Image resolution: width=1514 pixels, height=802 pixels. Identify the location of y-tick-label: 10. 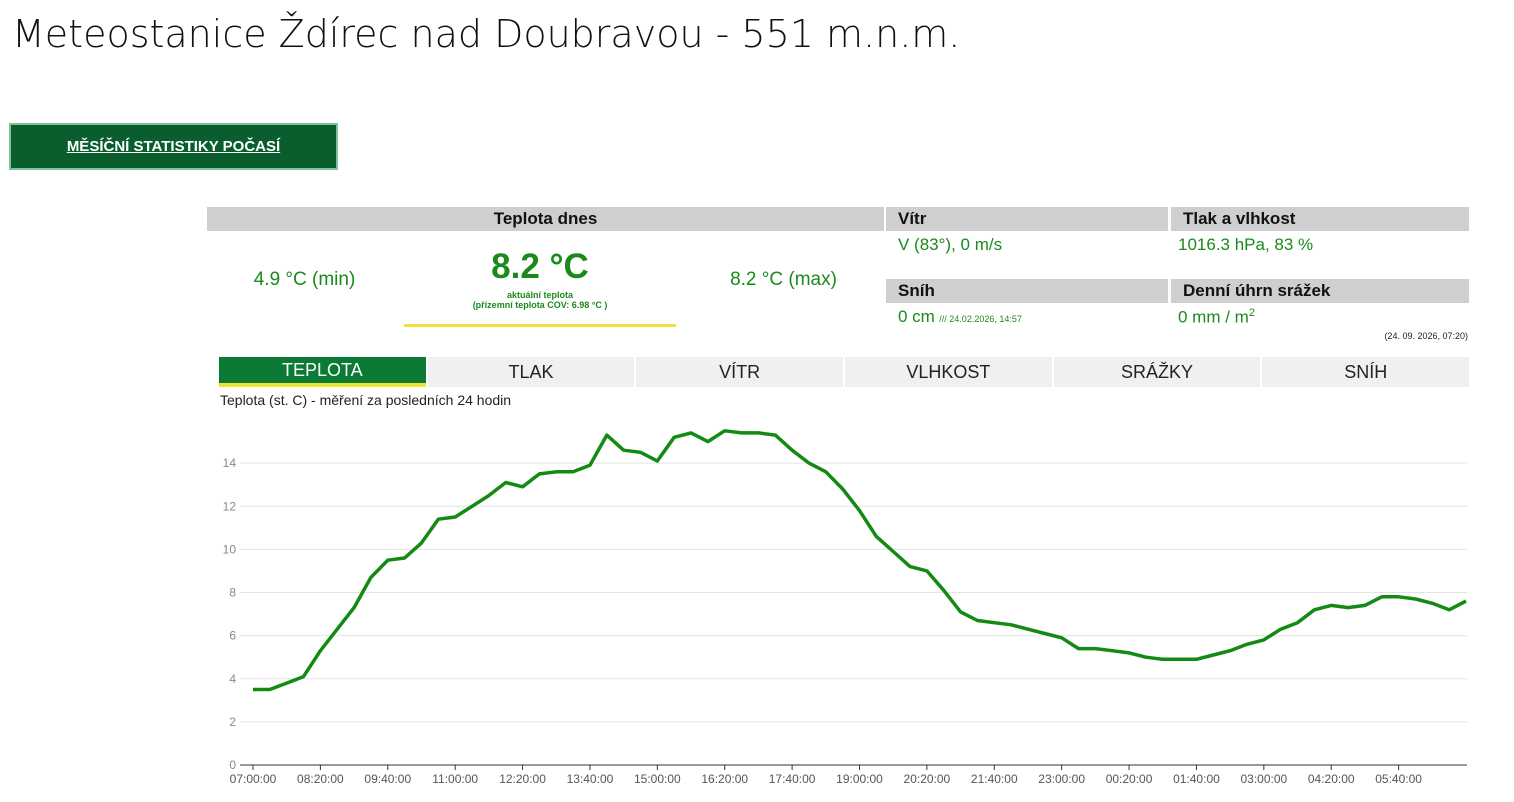
(230, 549).